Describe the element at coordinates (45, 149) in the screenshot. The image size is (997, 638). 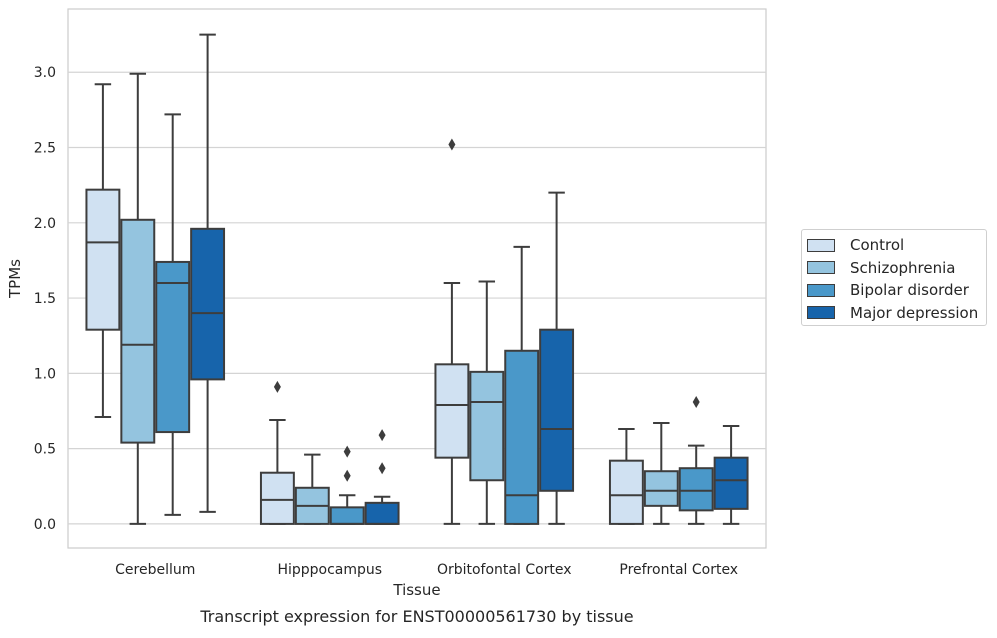
I see `y-tick-label: 2.5` at that location.